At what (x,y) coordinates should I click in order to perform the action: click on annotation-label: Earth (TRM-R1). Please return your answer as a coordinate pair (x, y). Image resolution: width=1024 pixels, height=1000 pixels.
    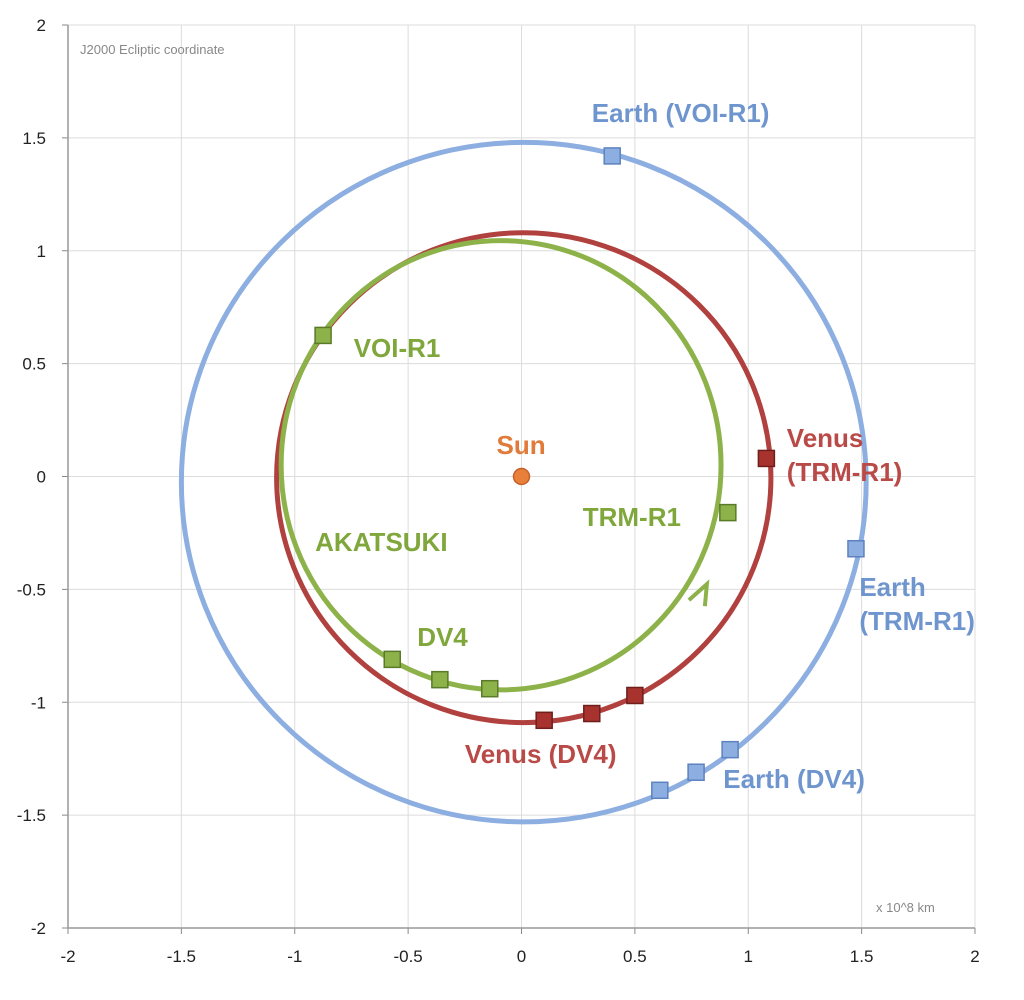
    Looking at the image, I should click on (917, 604).